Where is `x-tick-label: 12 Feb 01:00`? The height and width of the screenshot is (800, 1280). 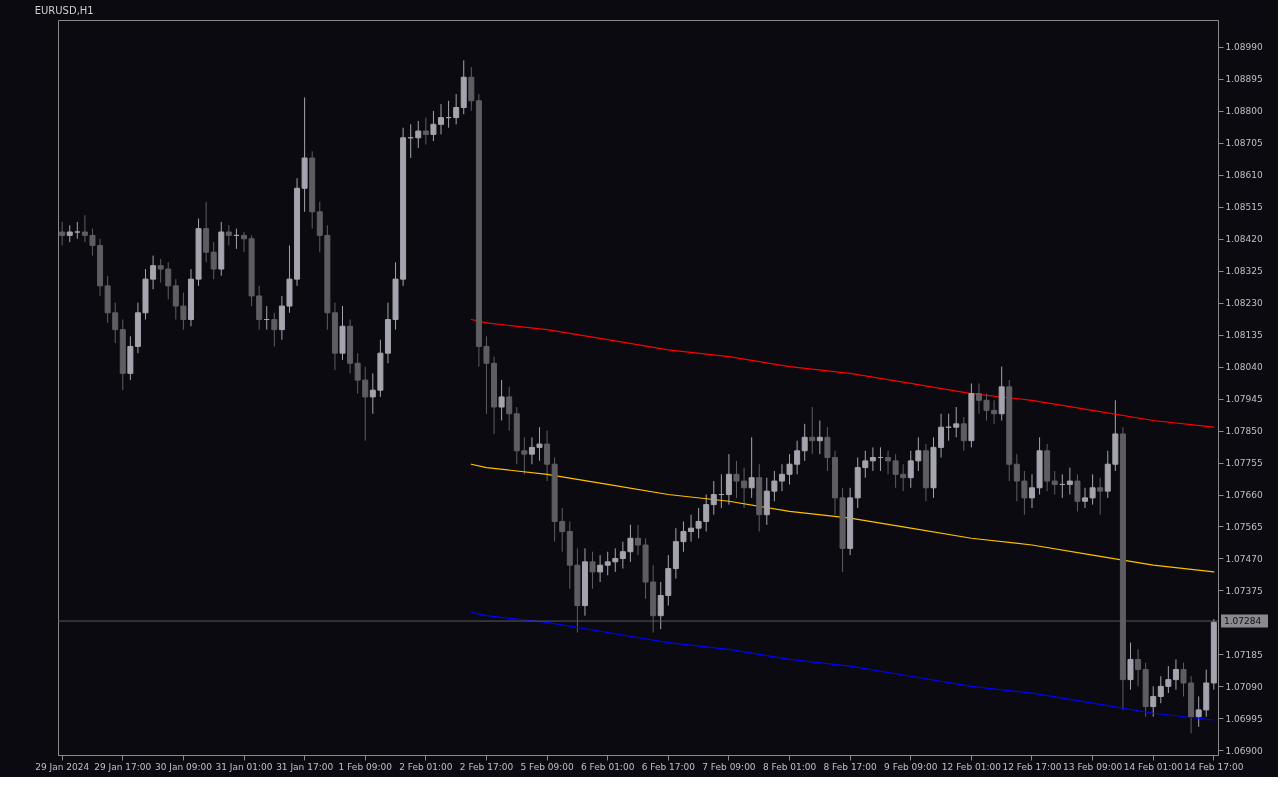 x-tick-label: 12 Feb 01:00 is located at coordinates (971, 766).